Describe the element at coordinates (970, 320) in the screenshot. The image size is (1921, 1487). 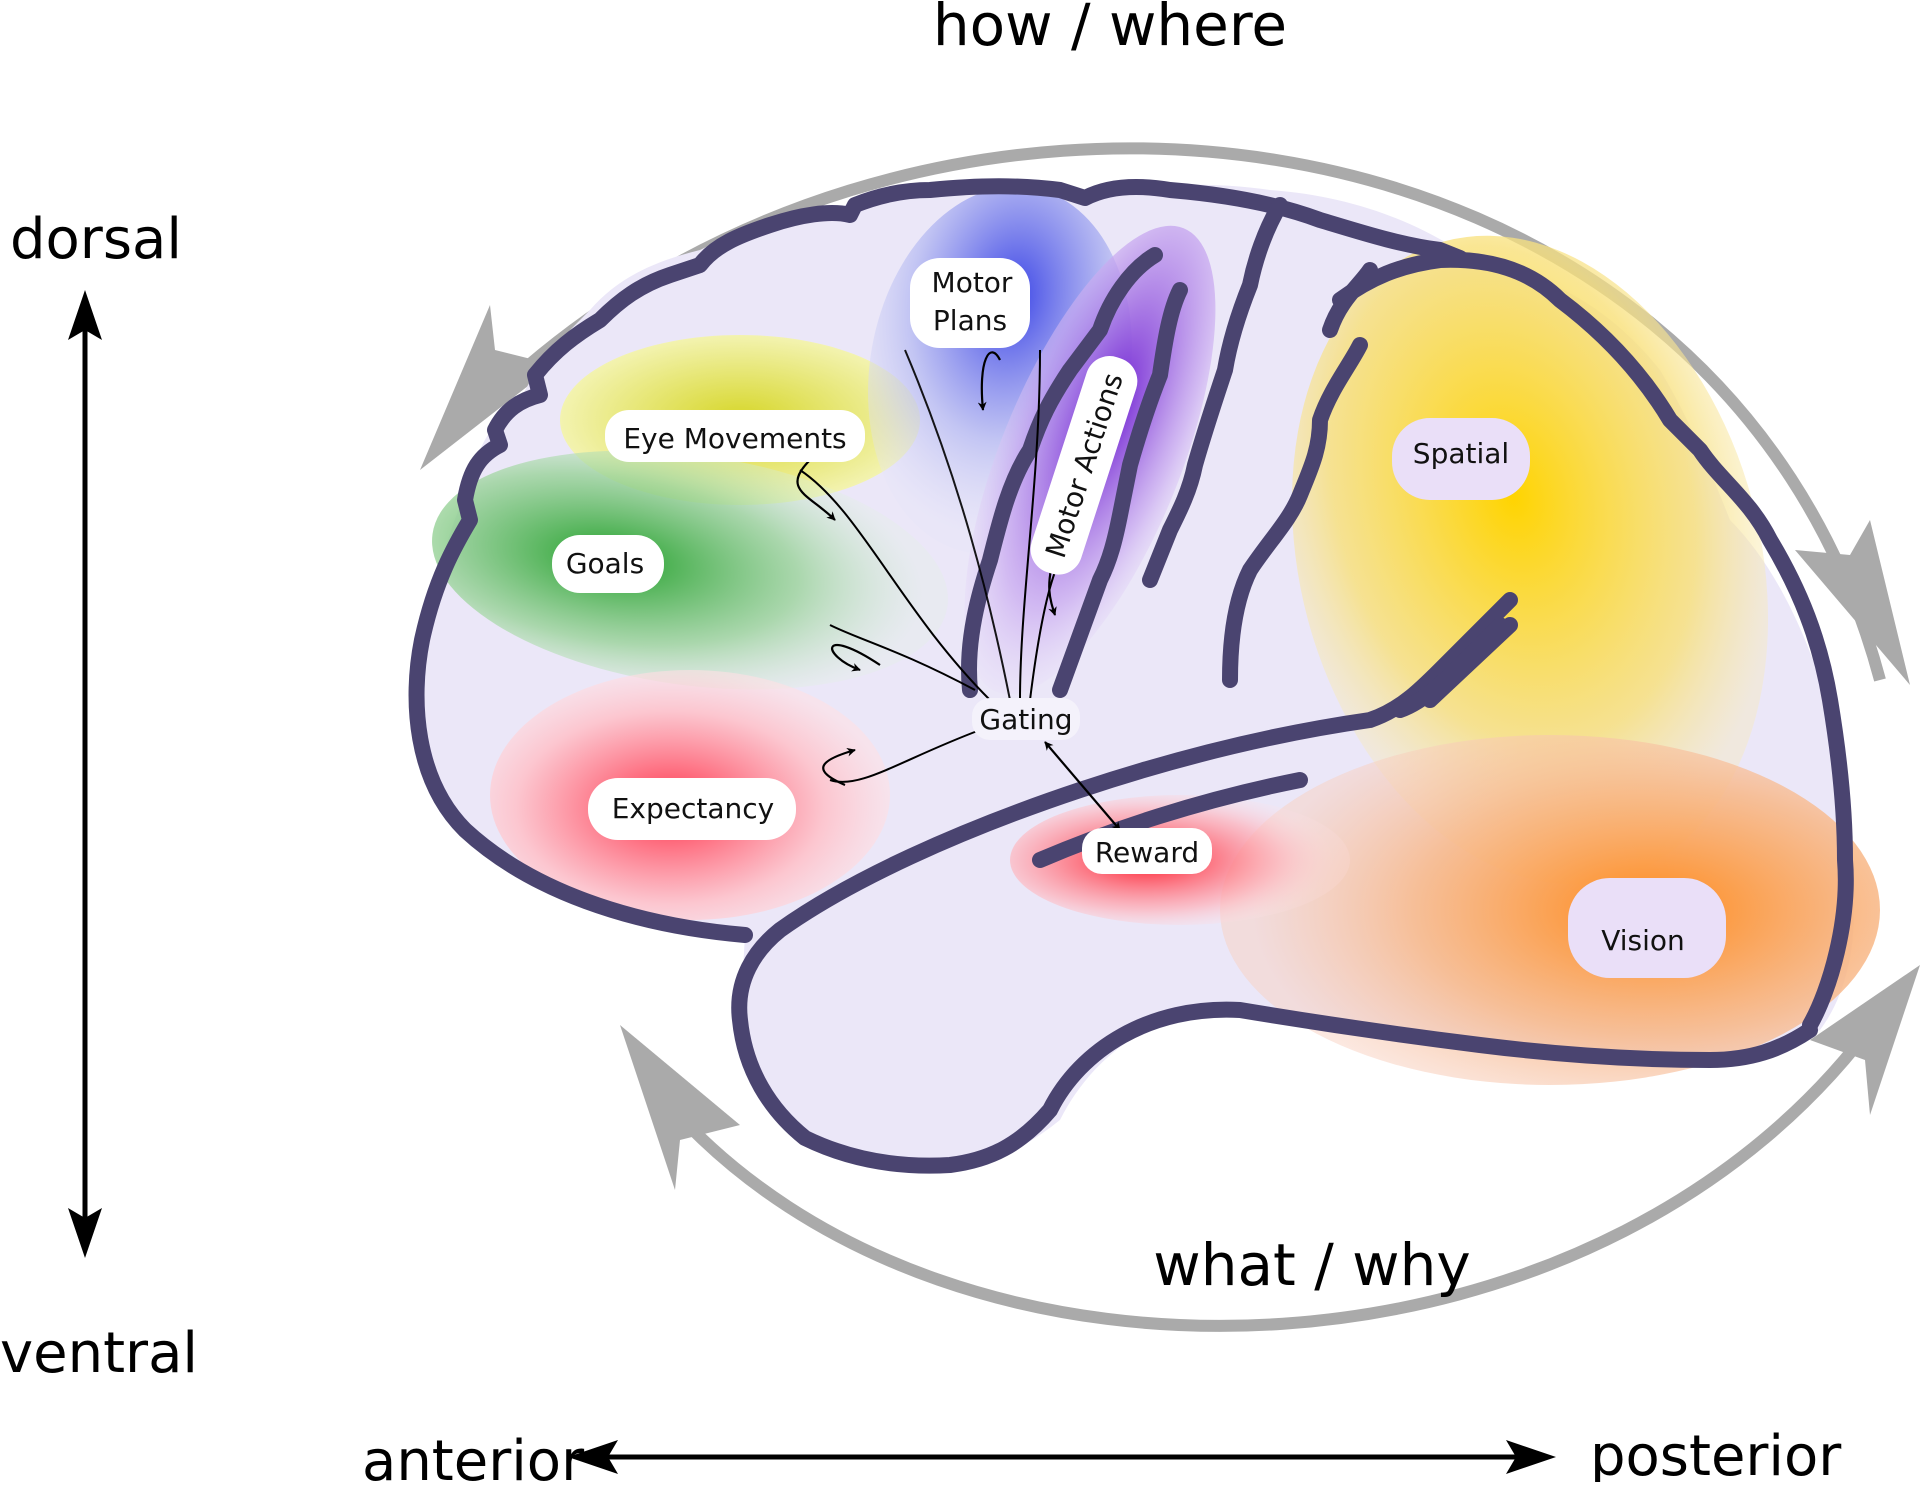
I see `motor-plans-label-line2: Plans` at that location.